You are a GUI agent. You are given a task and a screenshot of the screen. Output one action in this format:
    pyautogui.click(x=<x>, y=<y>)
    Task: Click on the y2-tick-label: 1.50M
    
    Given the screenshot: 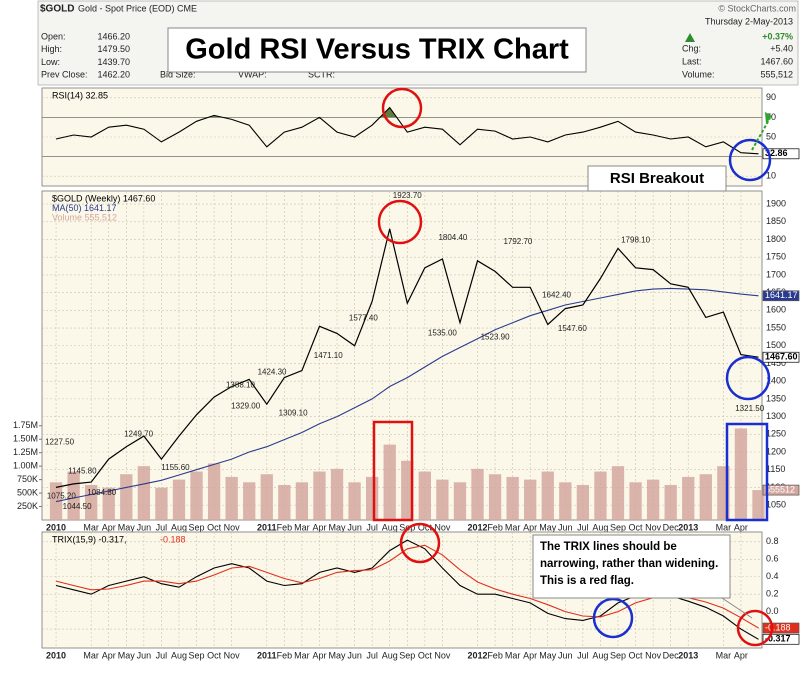 What is the action you would take?
    pyautogui.click(x=25, y=439)
    